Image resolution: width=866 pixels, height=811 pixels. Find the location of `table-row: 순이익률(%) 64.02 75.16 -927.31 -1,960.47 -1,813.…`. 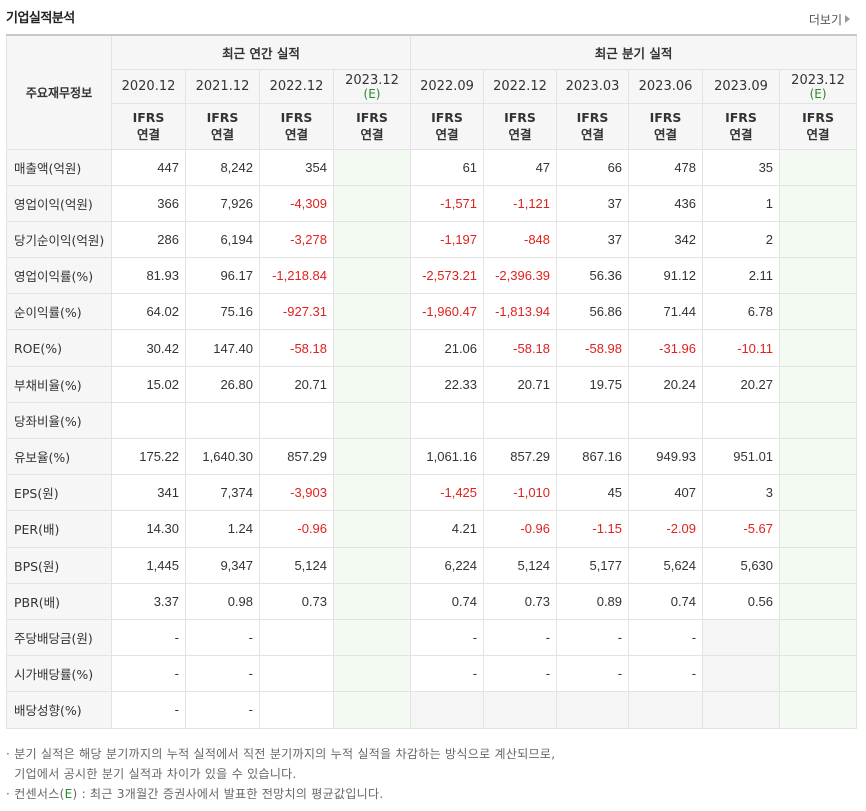

table-row: 순이익률(%) 64.02 75.16 -927.31 -1,960.47 -1,813.… is located at coordinates (432, 312).